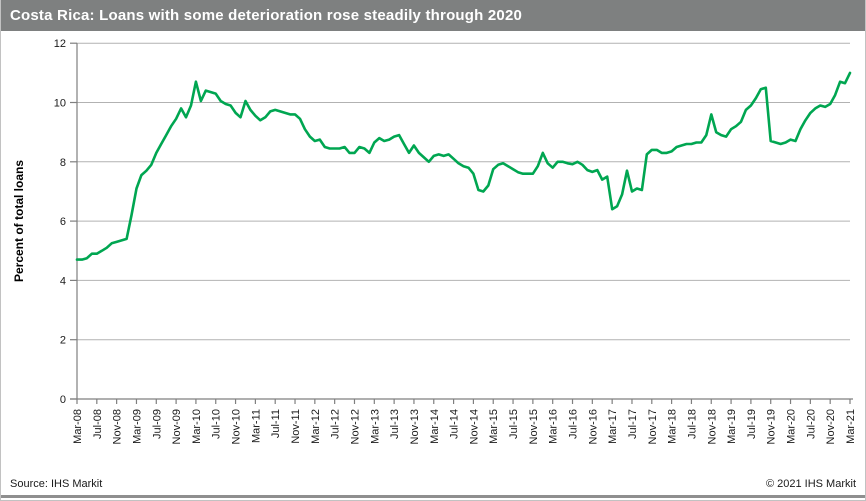 This screenshot has width=866, height=501. I want to click on x-tick-label: Mar-15, so click(494, 426).